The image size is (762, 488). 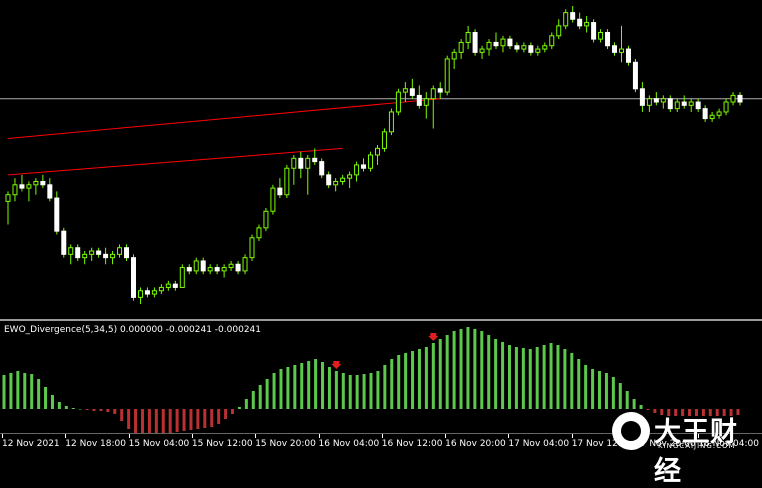 I want to click on watermark-logo: 大王财经 KINGCAIJING.COM, so click(x=686, y=448).